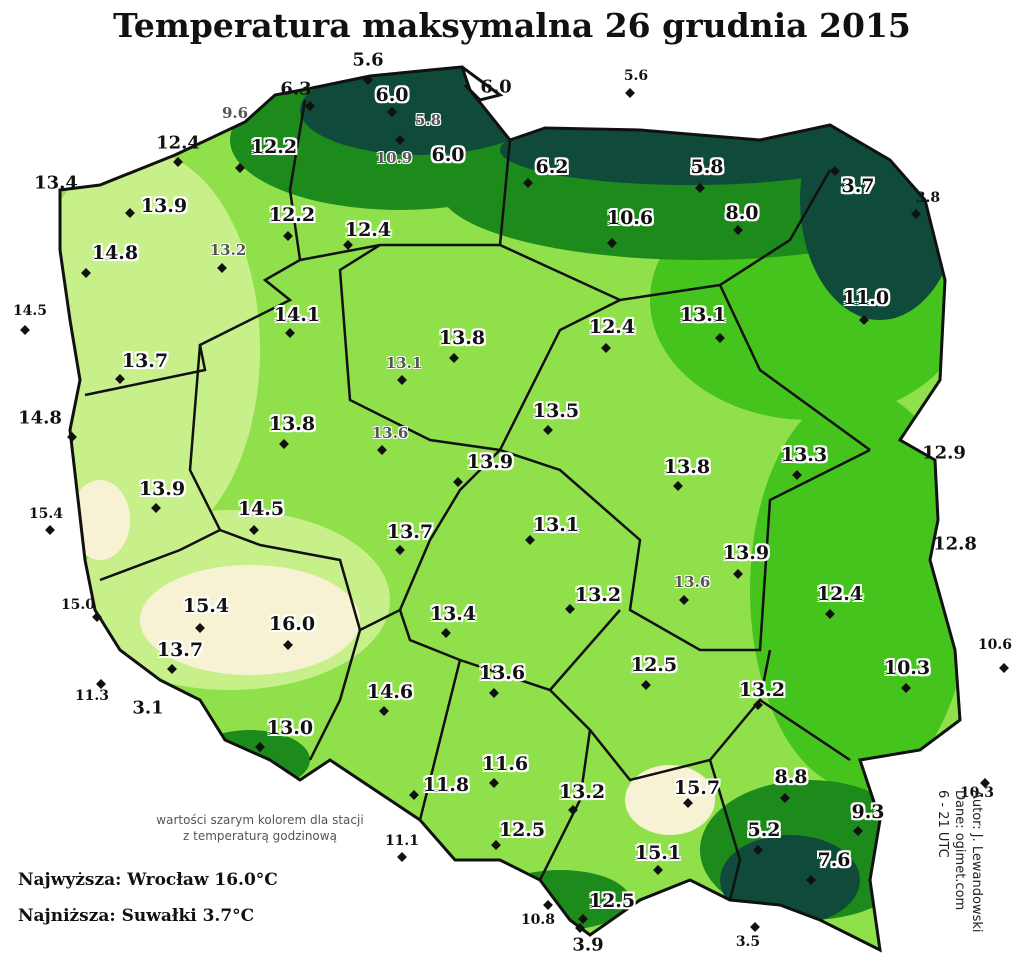 This screenshot has height=964, width=1024. Describe the element at coordinates (556, 411) in the screenshot. I see `station-value: 13.5` at that location.